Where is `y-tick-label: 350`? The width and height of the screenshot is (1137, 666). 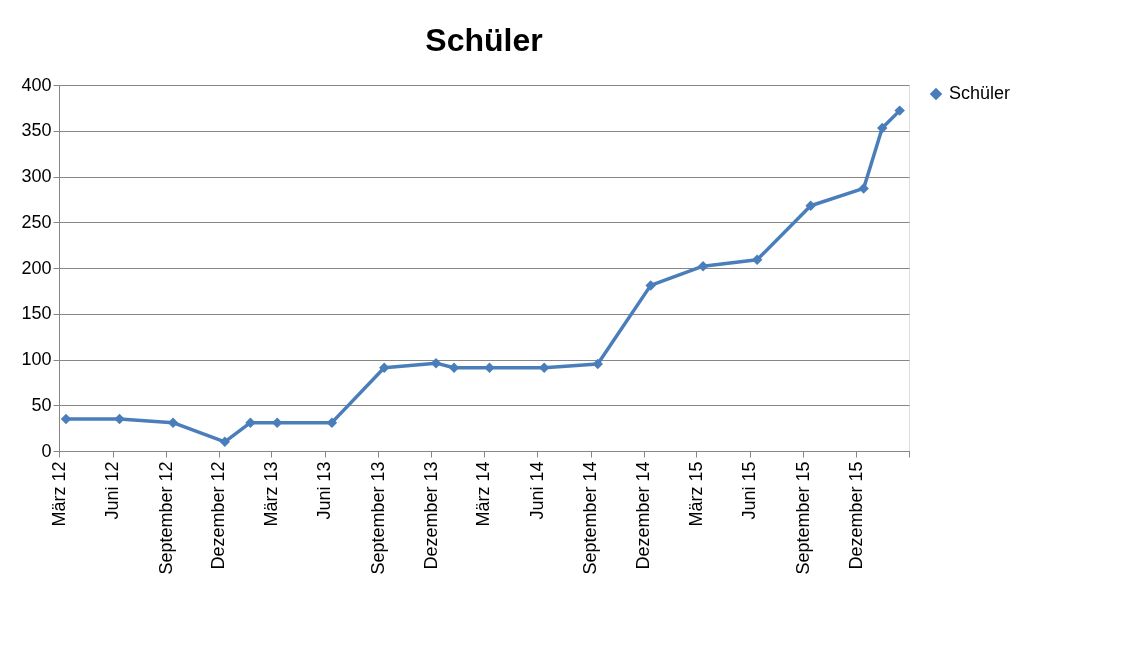 y-tick-label: 350 is located at coordinates (36, 130).